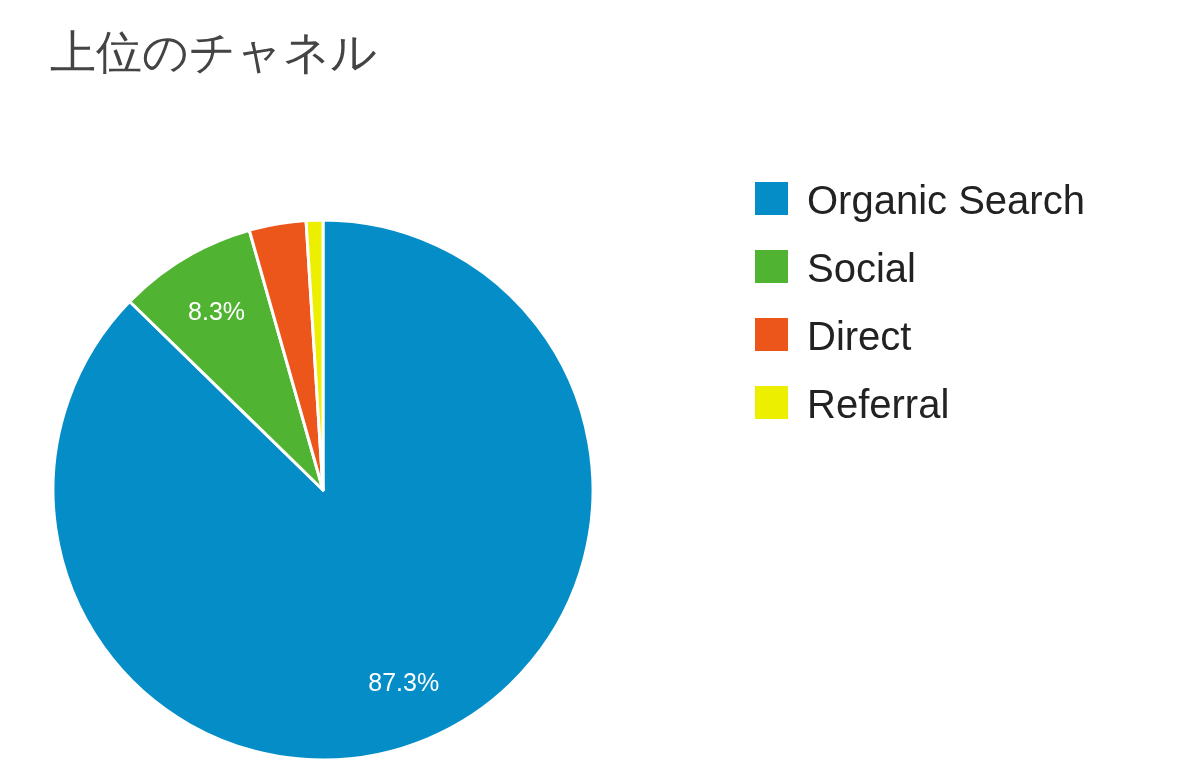 This screenshot has height=784, width=1200. Describe the element at coordinates (878, 404) in the screenshot. I see `legend-label: Referral` at that location.